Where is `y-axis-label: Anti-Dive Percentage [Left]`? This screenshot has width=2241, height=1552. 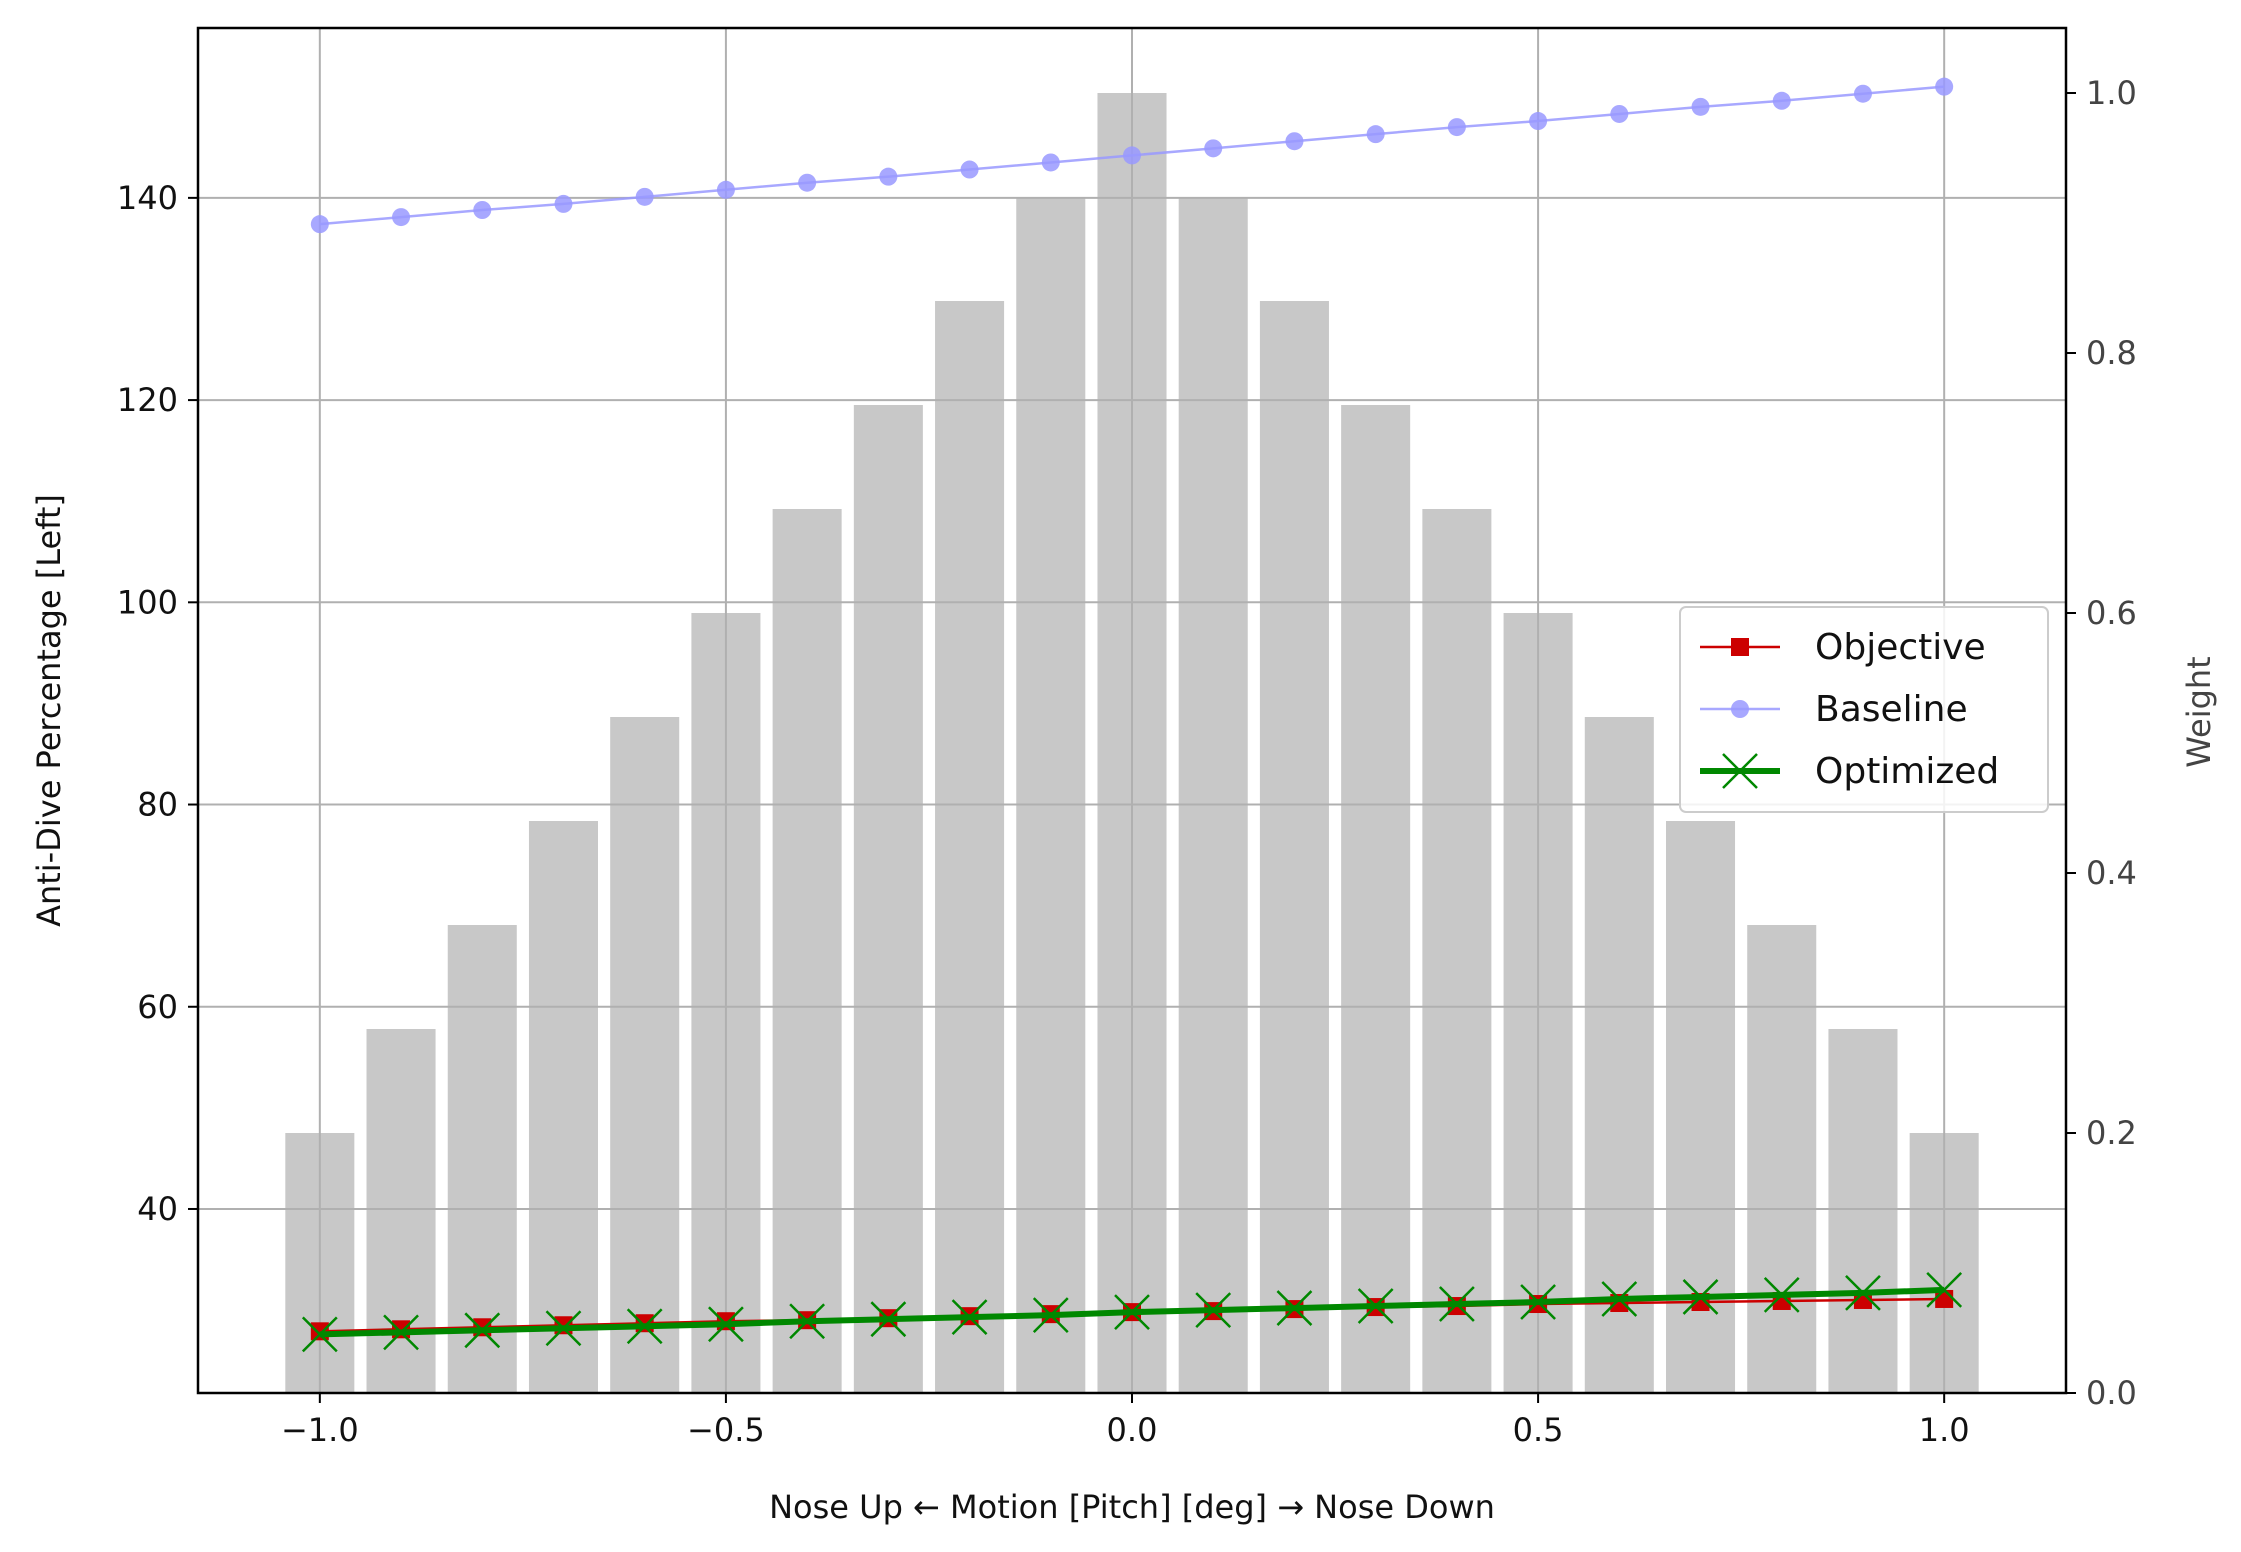
y-axis-label: Anti-Dive Percentage [Left] is located at coordinates (49, 710).